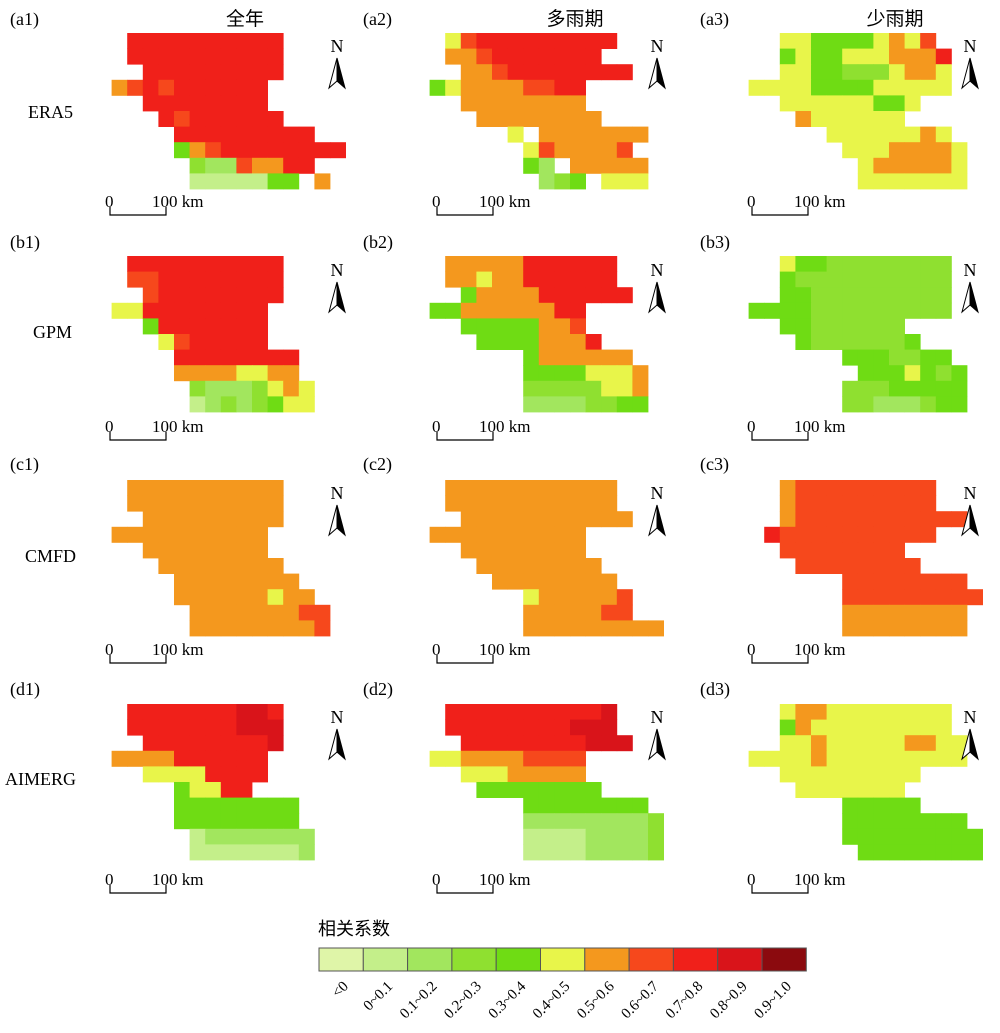  What do you see at coordinates (177, 879) in the screenshot?
I see `scale-bar-end: 100 km` at bounding box center [177, 879].